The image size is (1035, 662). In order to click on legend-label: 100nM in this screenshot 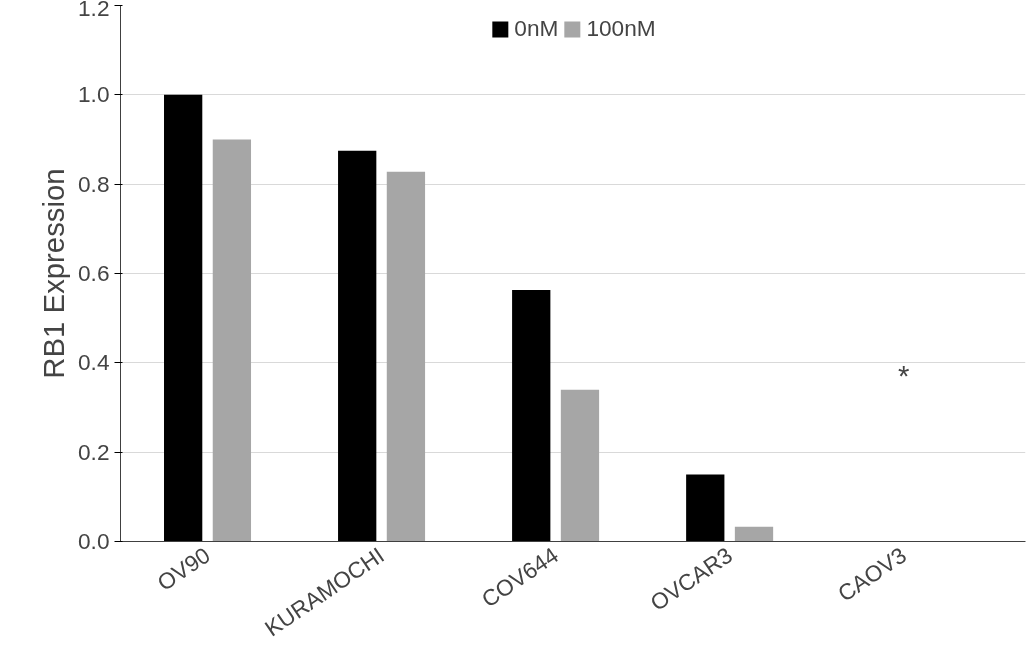, I will do `click(621, 28)`.